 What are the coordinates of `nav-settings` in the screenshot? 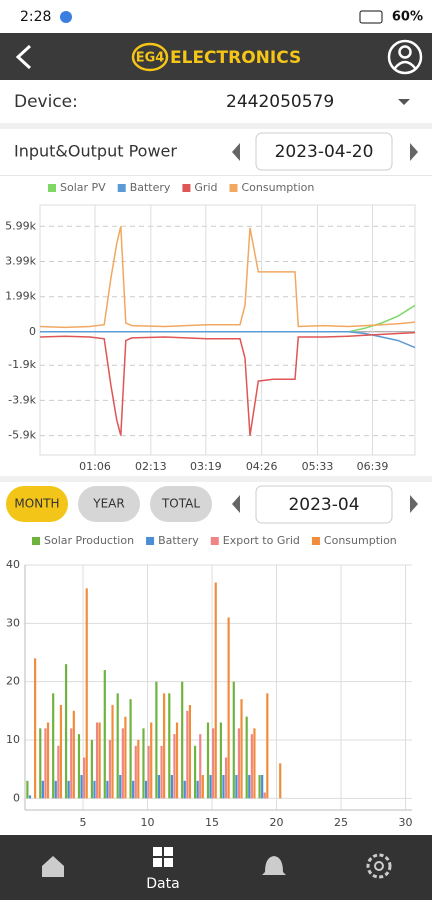 It's located at (379, 866).